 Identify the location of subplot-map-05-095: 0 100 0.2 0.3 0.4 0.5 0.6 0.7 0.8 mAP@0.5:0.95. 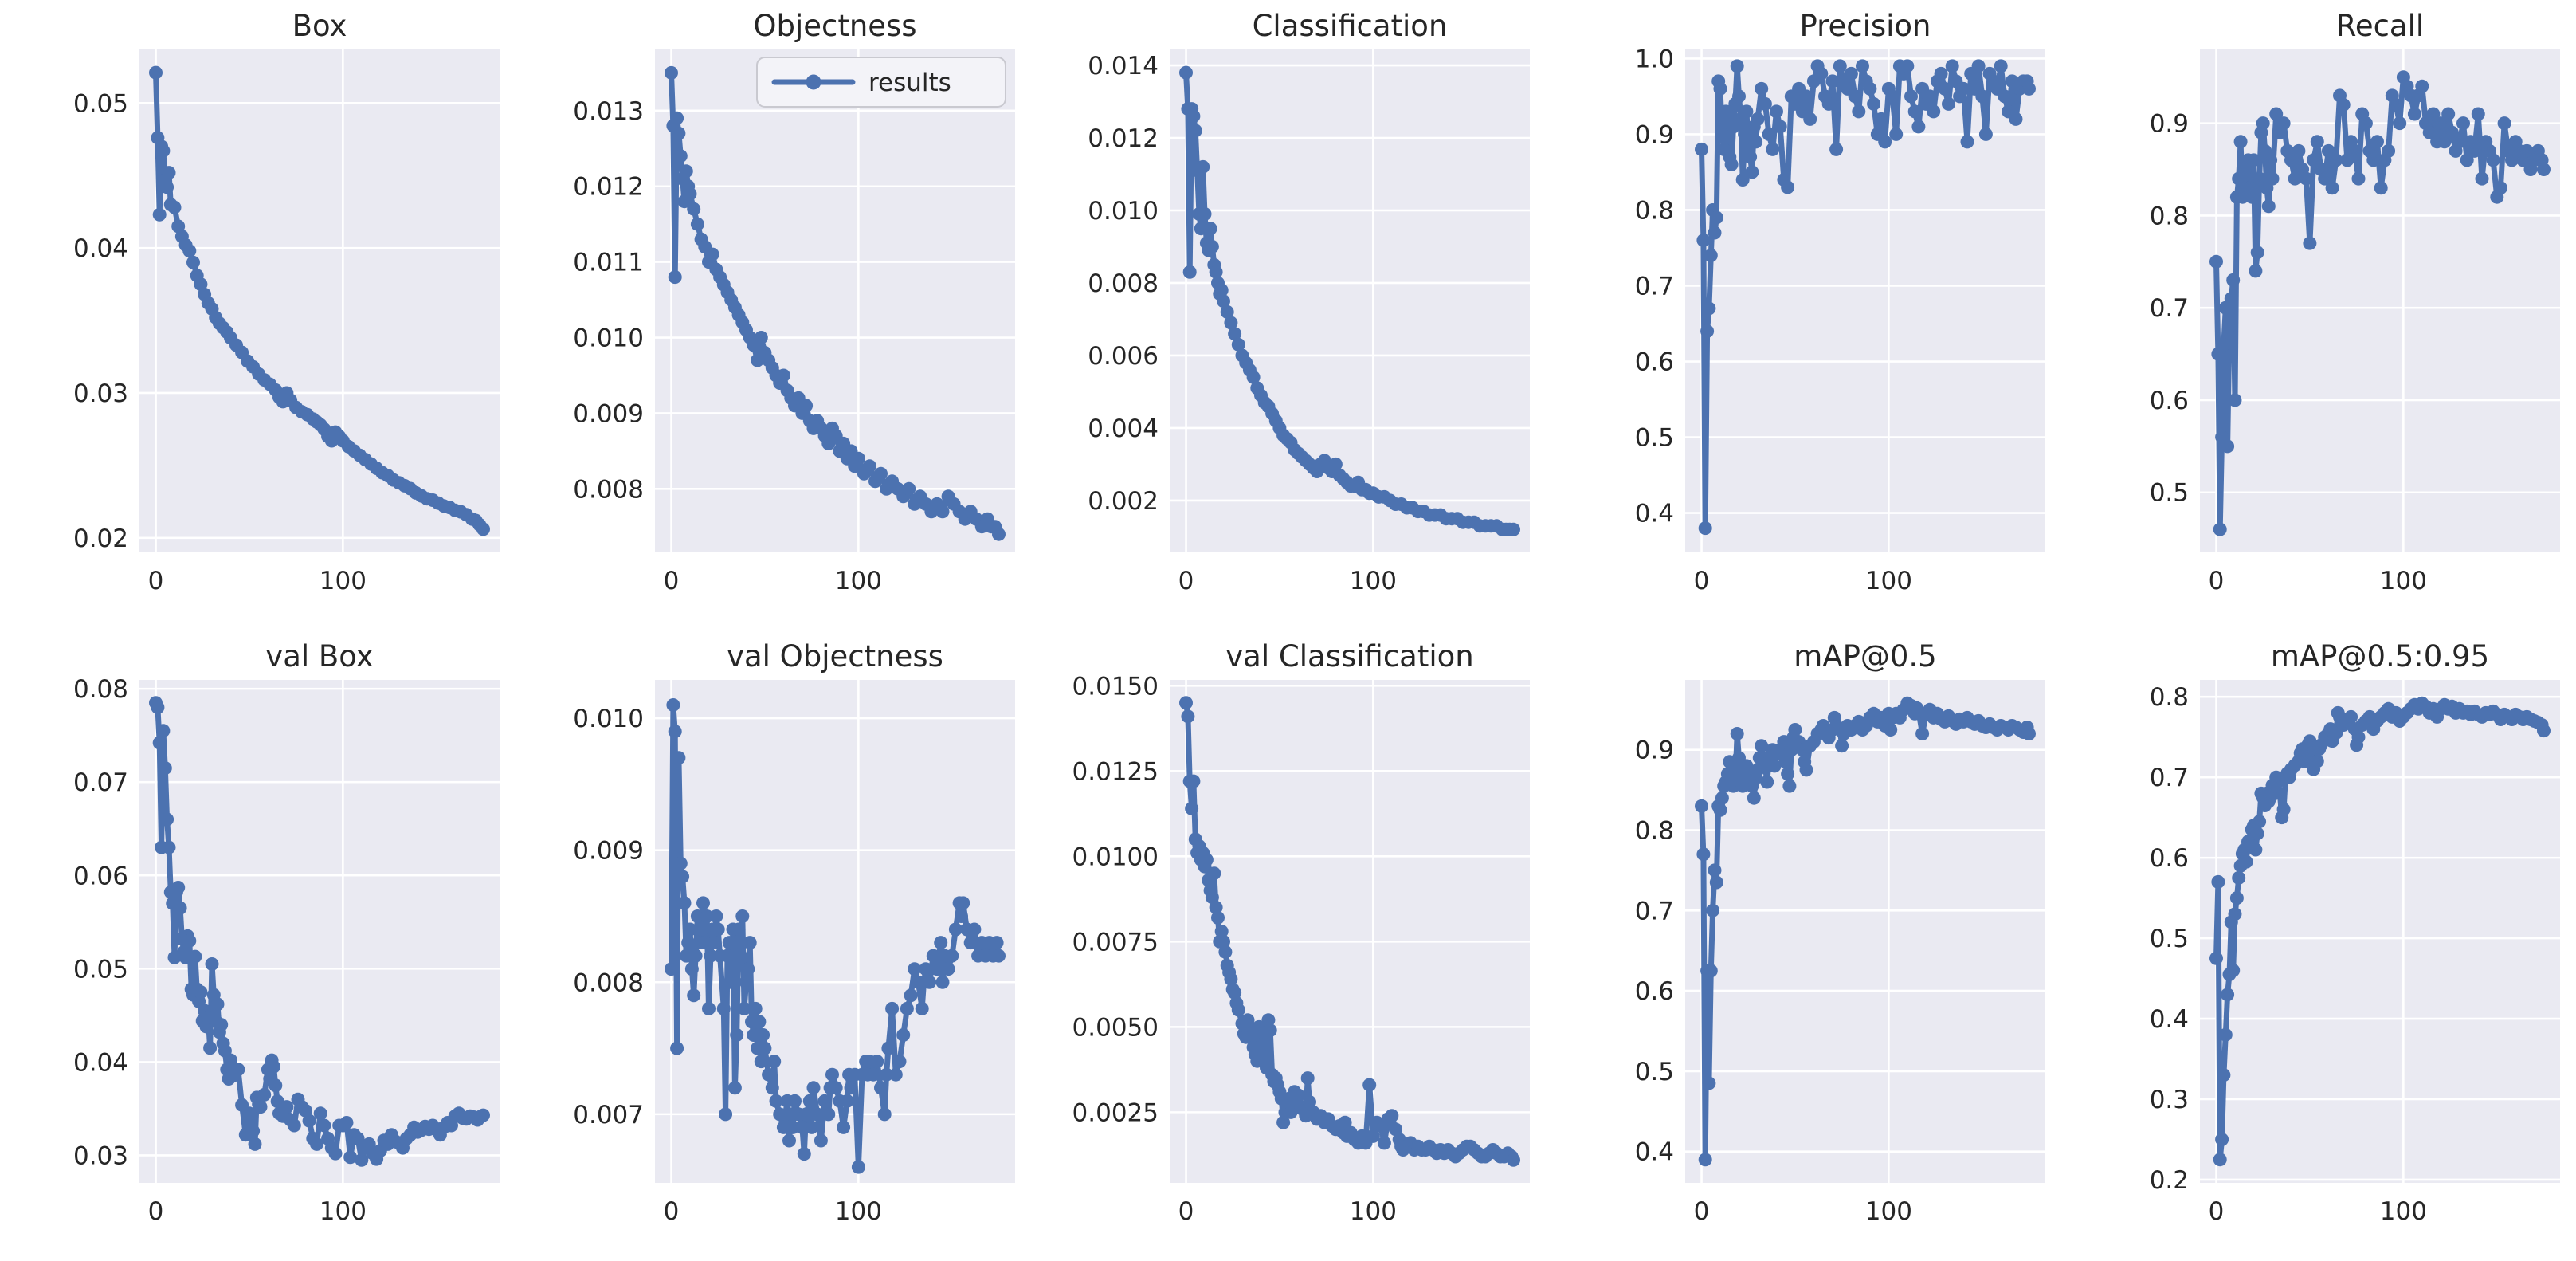
(2318, 945).